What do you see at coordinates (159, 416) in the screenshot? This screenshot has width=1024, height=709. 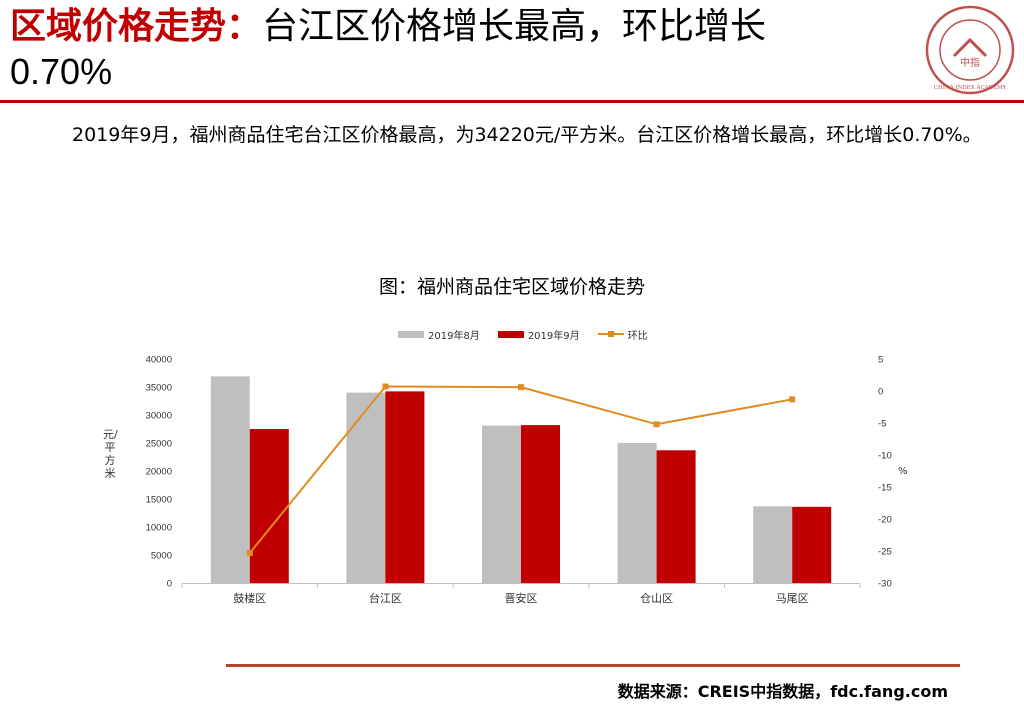 I see `y-tick-label-left: 30000` at bounding box center [159, 416].